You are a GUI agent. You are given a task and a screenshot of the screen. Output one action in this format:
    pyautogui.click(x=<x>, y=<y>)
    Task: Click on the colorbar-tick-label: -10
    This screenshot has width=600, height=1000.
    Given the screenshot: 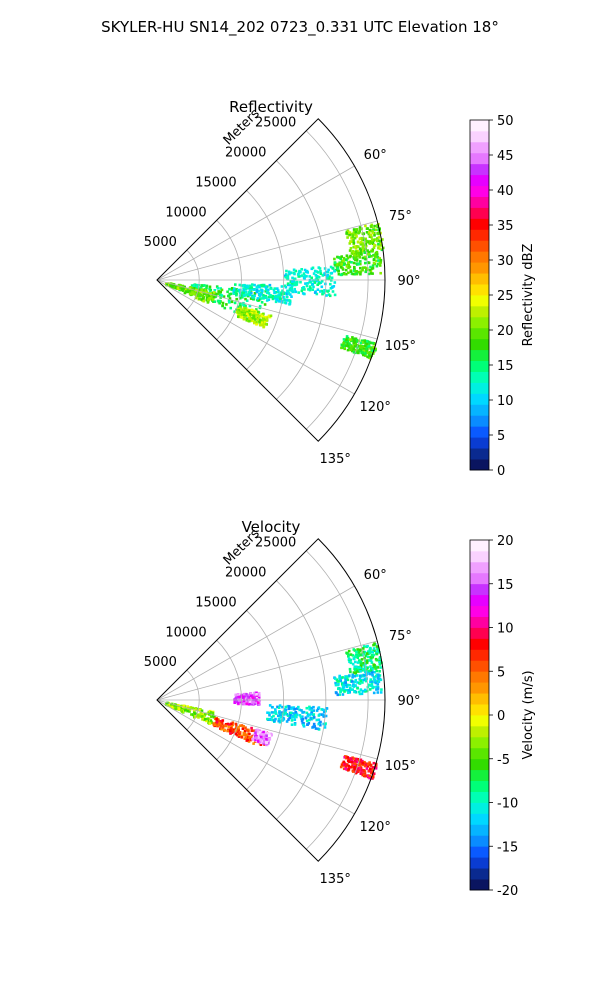 What is the action you would take?
    pyautogui.click(x=507, y=804)
    